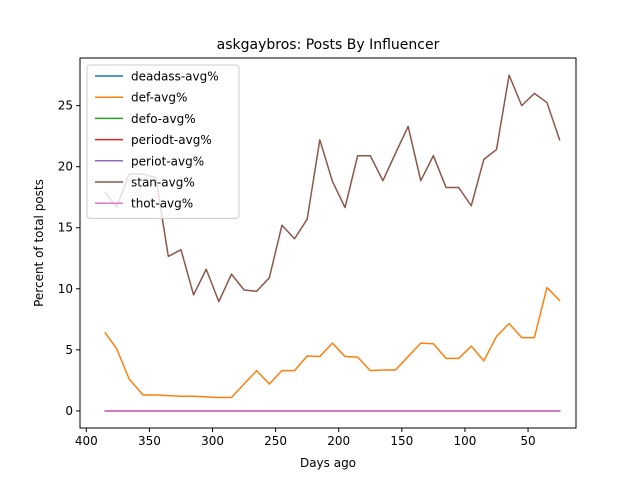  Describe the element at coordinates (69, 411) in the screenshot. I see `y-tick-label: 0` at that location.